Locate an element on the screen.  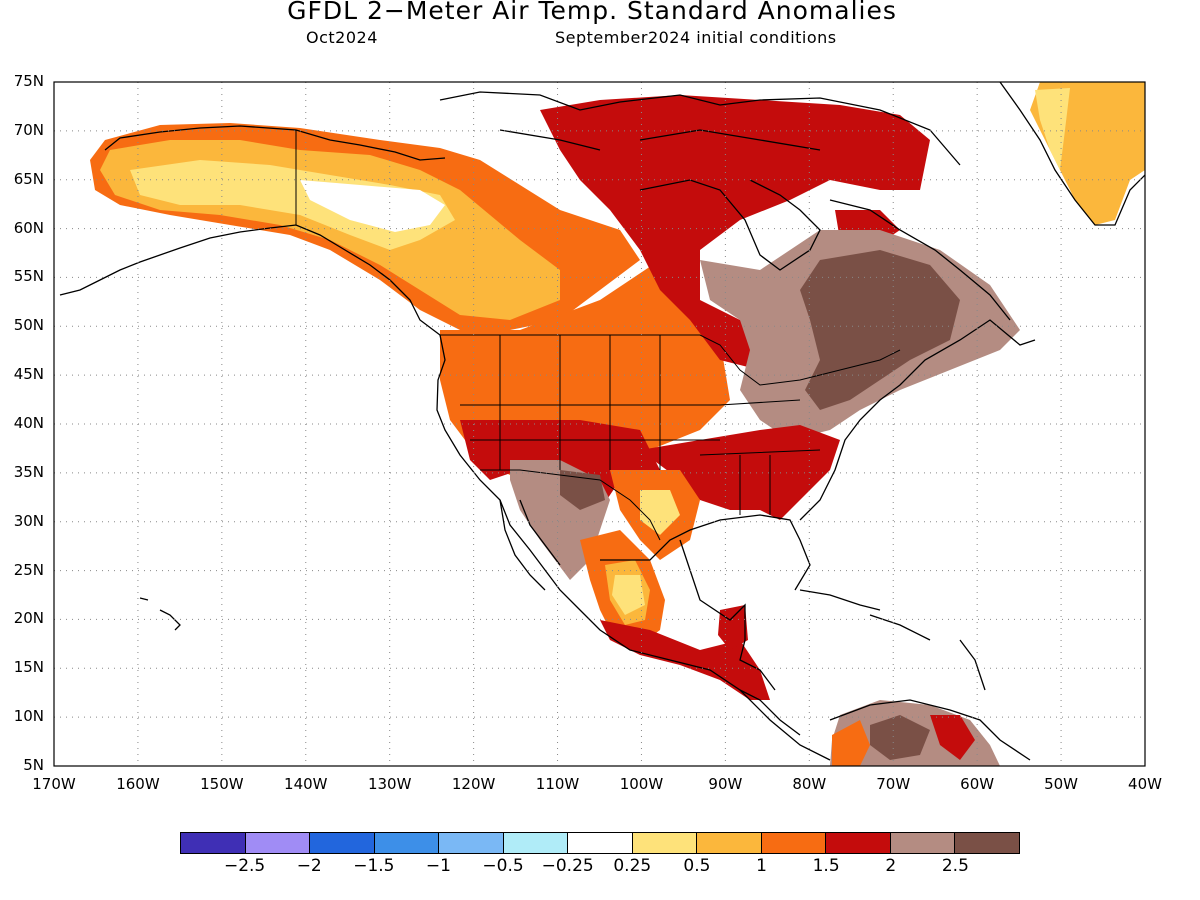
latitude-label: 65N is located at coordinates (28, 178).